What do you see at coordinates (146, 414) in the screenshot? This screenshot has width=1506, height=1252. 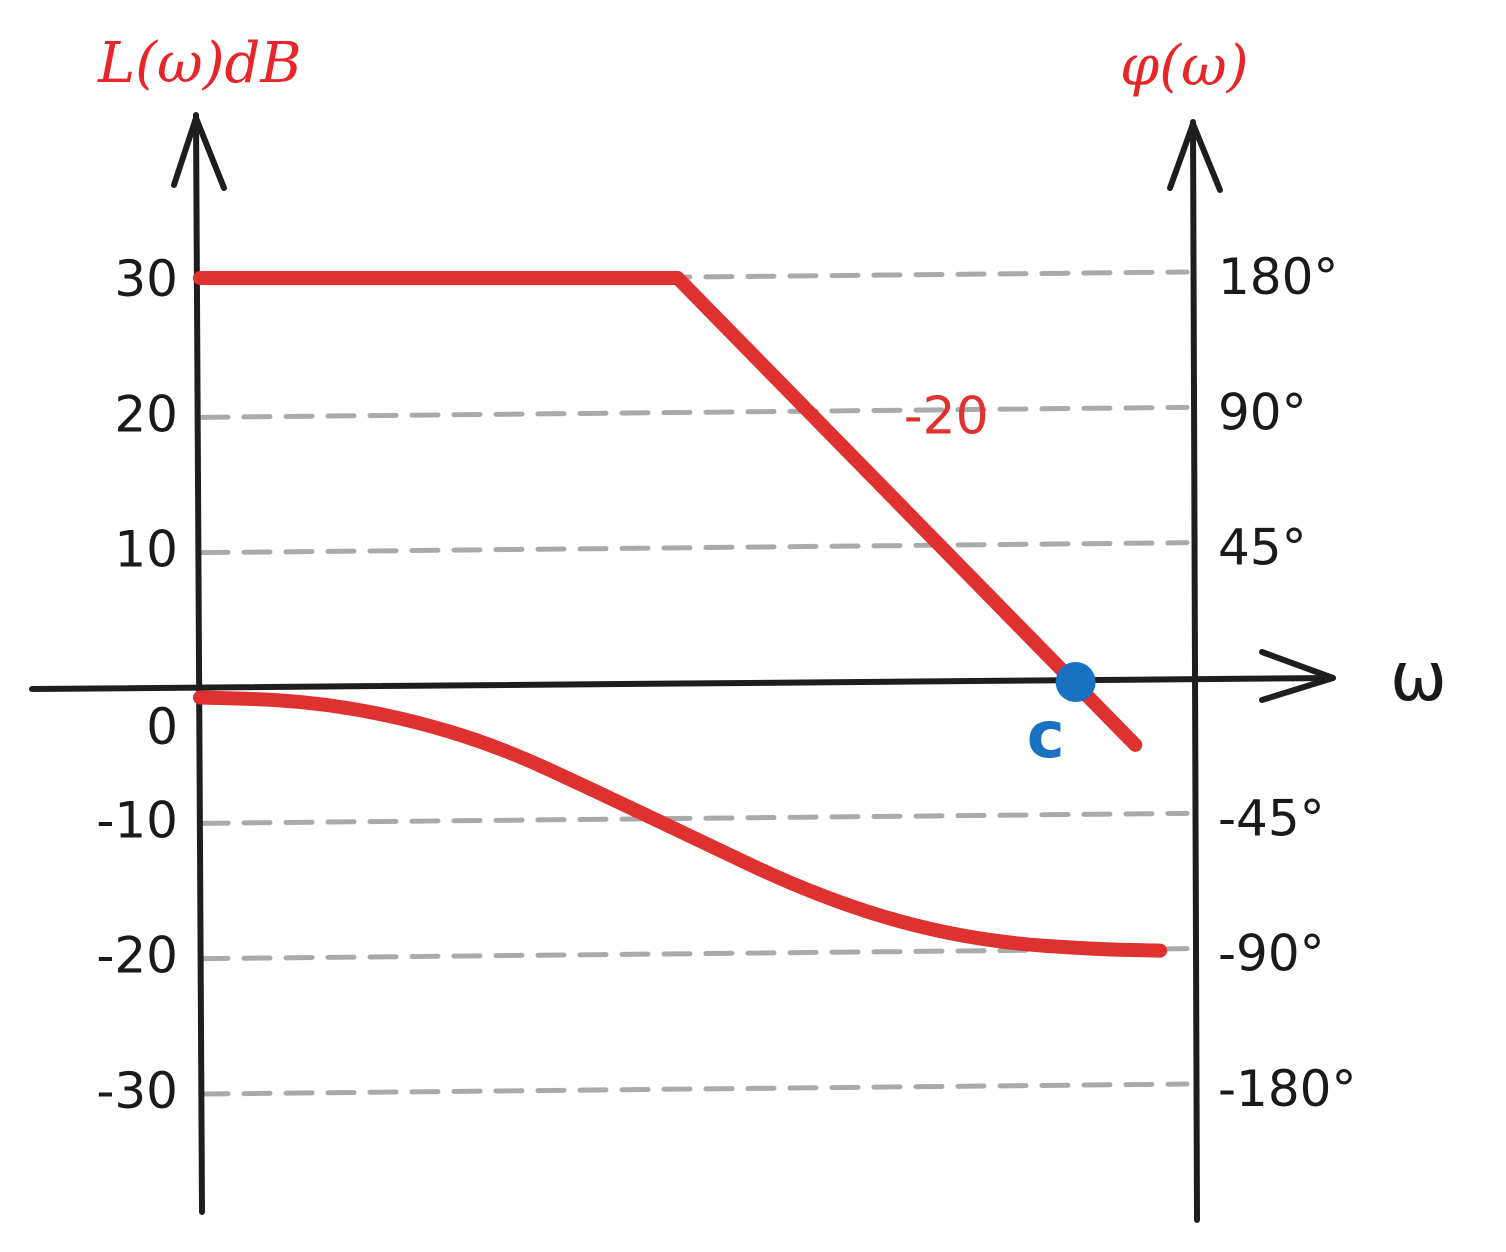 I see `left-tick-label: 20` at bounding box center [146, 414].